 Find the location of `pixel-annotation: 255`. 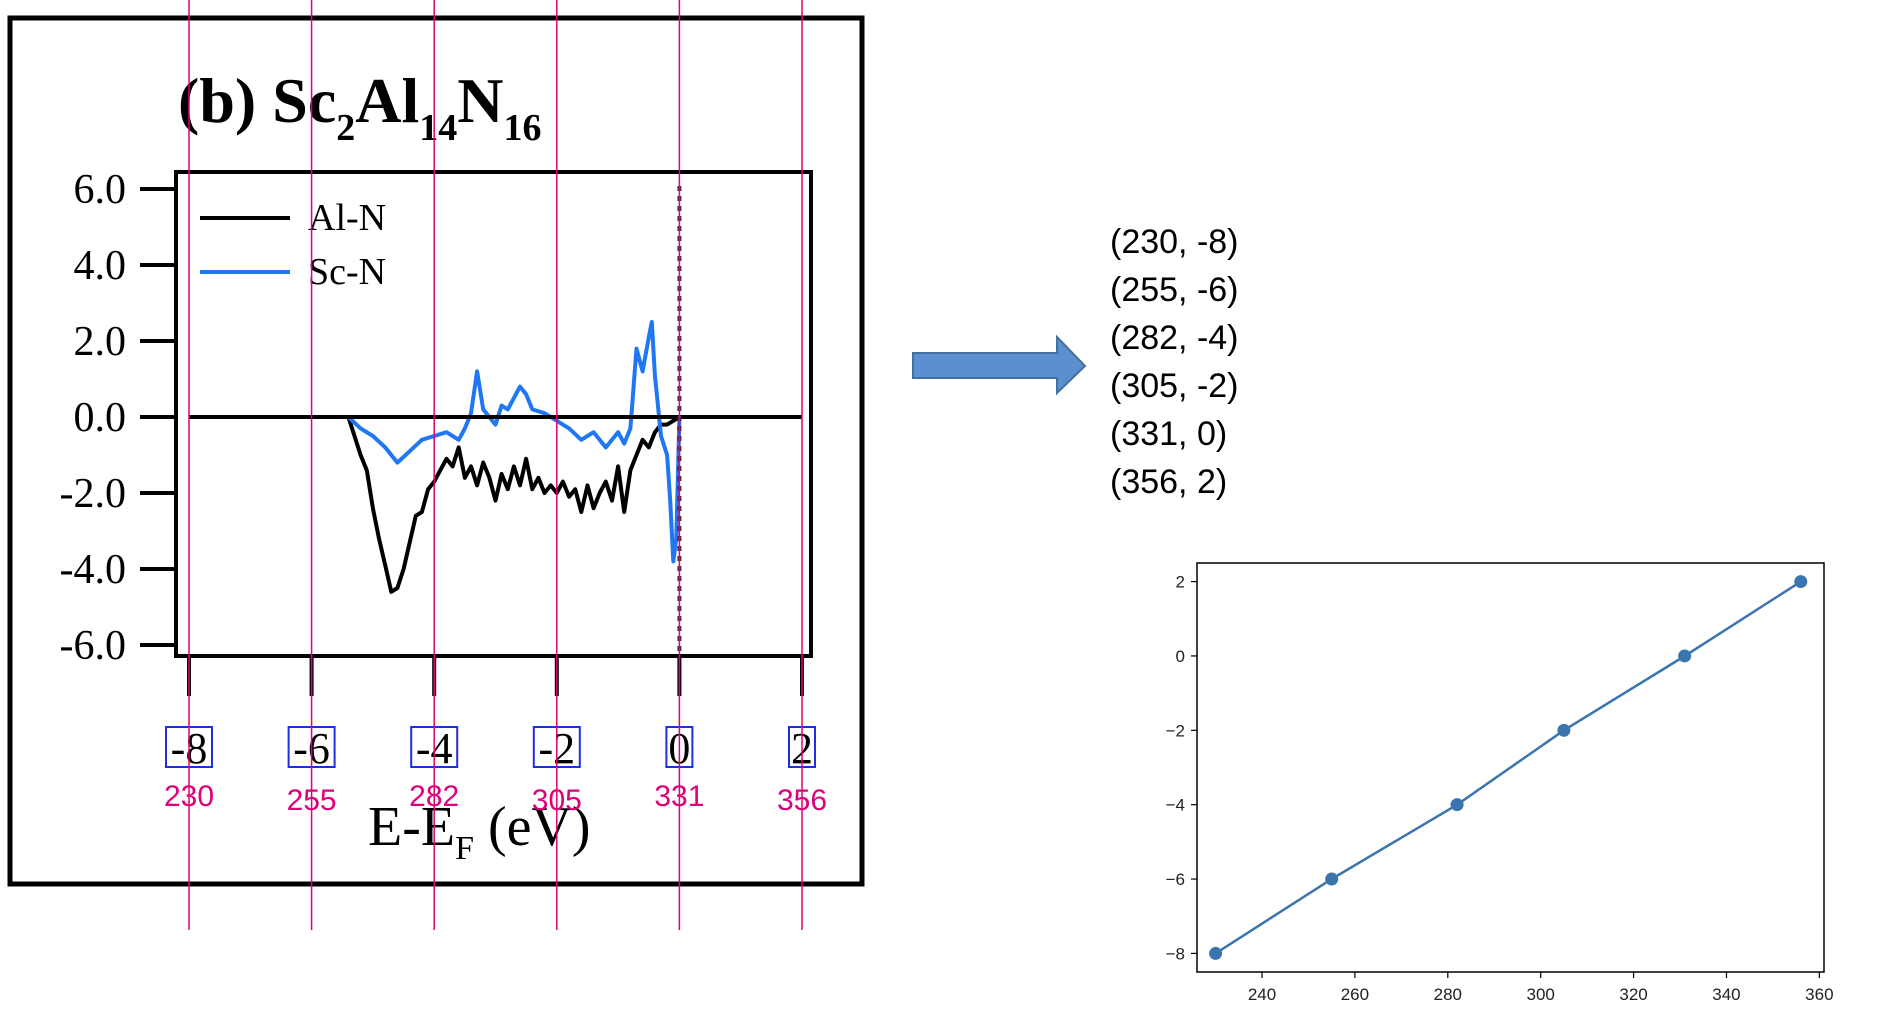

pixel-annotation: 255 is located at coordinates (312, 800).